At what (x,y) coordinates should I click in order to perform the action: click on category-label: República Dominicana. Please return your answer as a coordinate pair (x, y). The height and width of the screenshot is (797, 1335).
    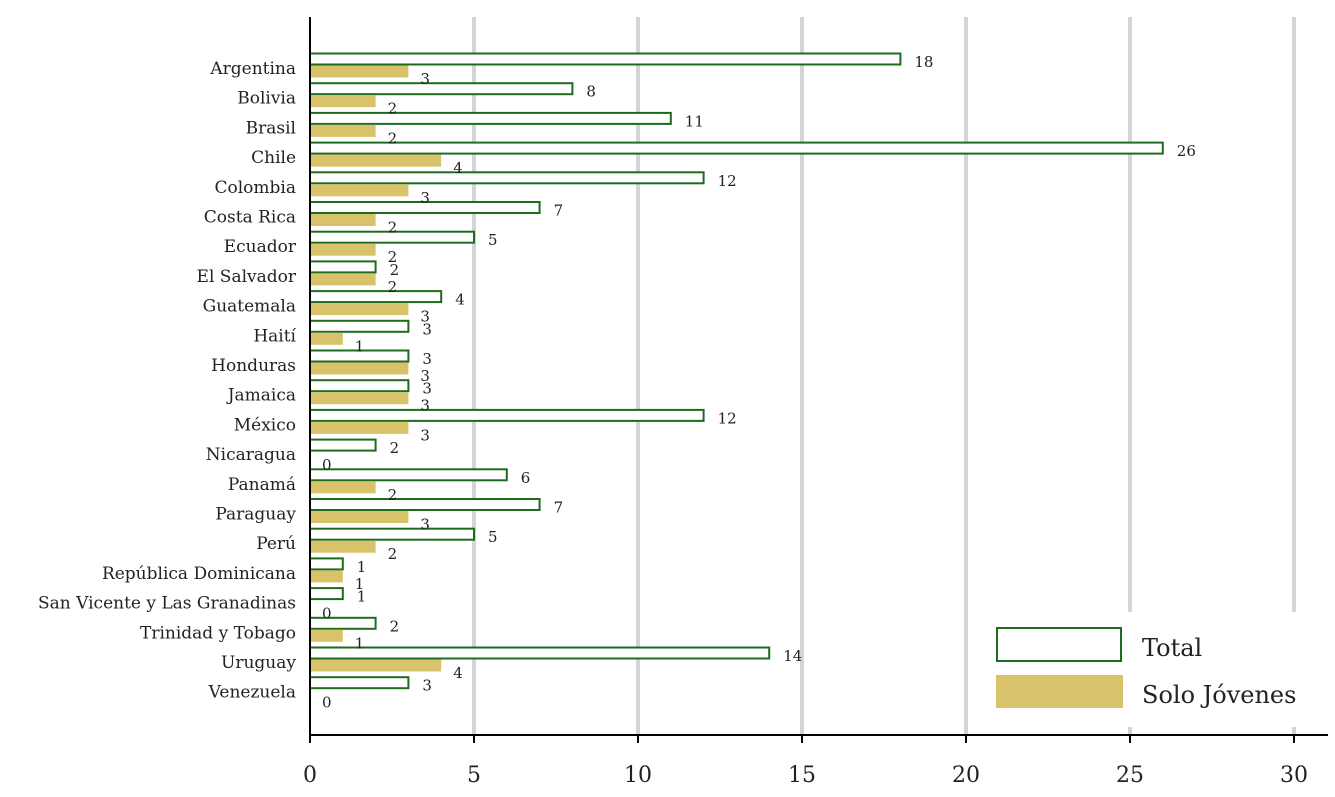
    Looking at the image, I should click on (199, 574).